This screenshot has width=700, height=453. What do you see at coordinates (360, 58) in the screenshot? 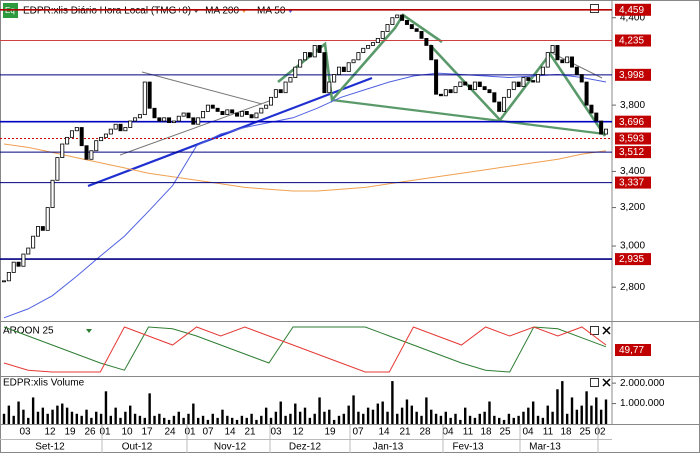
I see `pattern-line` at bounding box center [360, 58].